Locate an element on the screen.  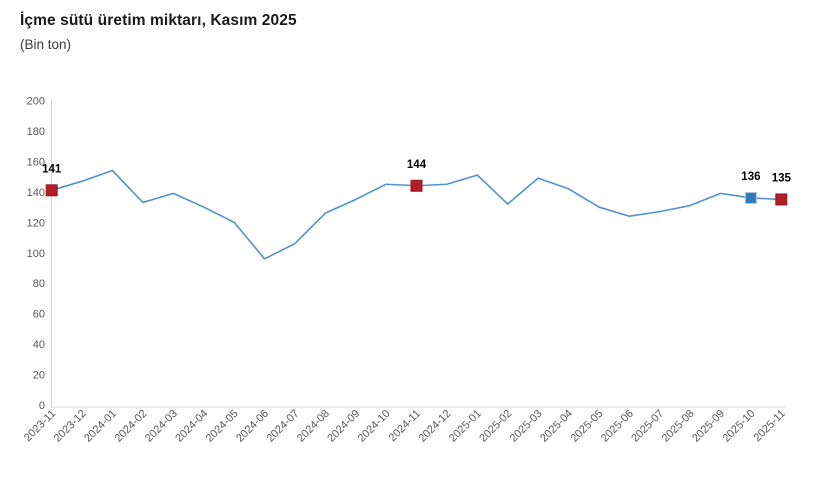
y-tick-label: 180 is located at coordinates (36, 132).